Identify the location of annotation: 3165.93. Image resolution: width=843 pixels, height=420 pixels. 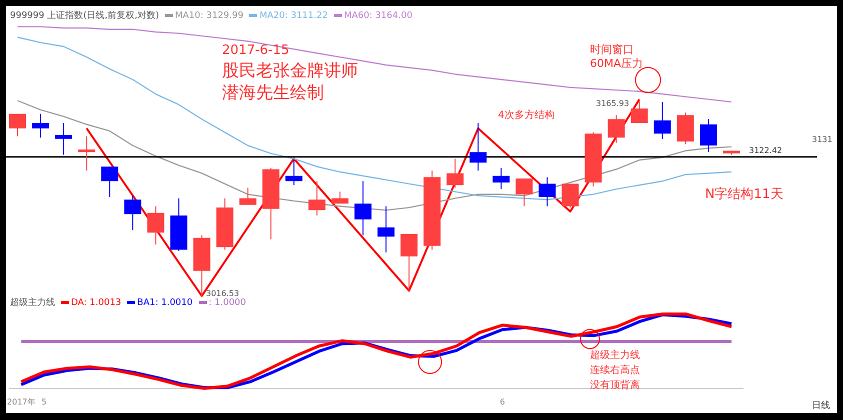
(613, 104).